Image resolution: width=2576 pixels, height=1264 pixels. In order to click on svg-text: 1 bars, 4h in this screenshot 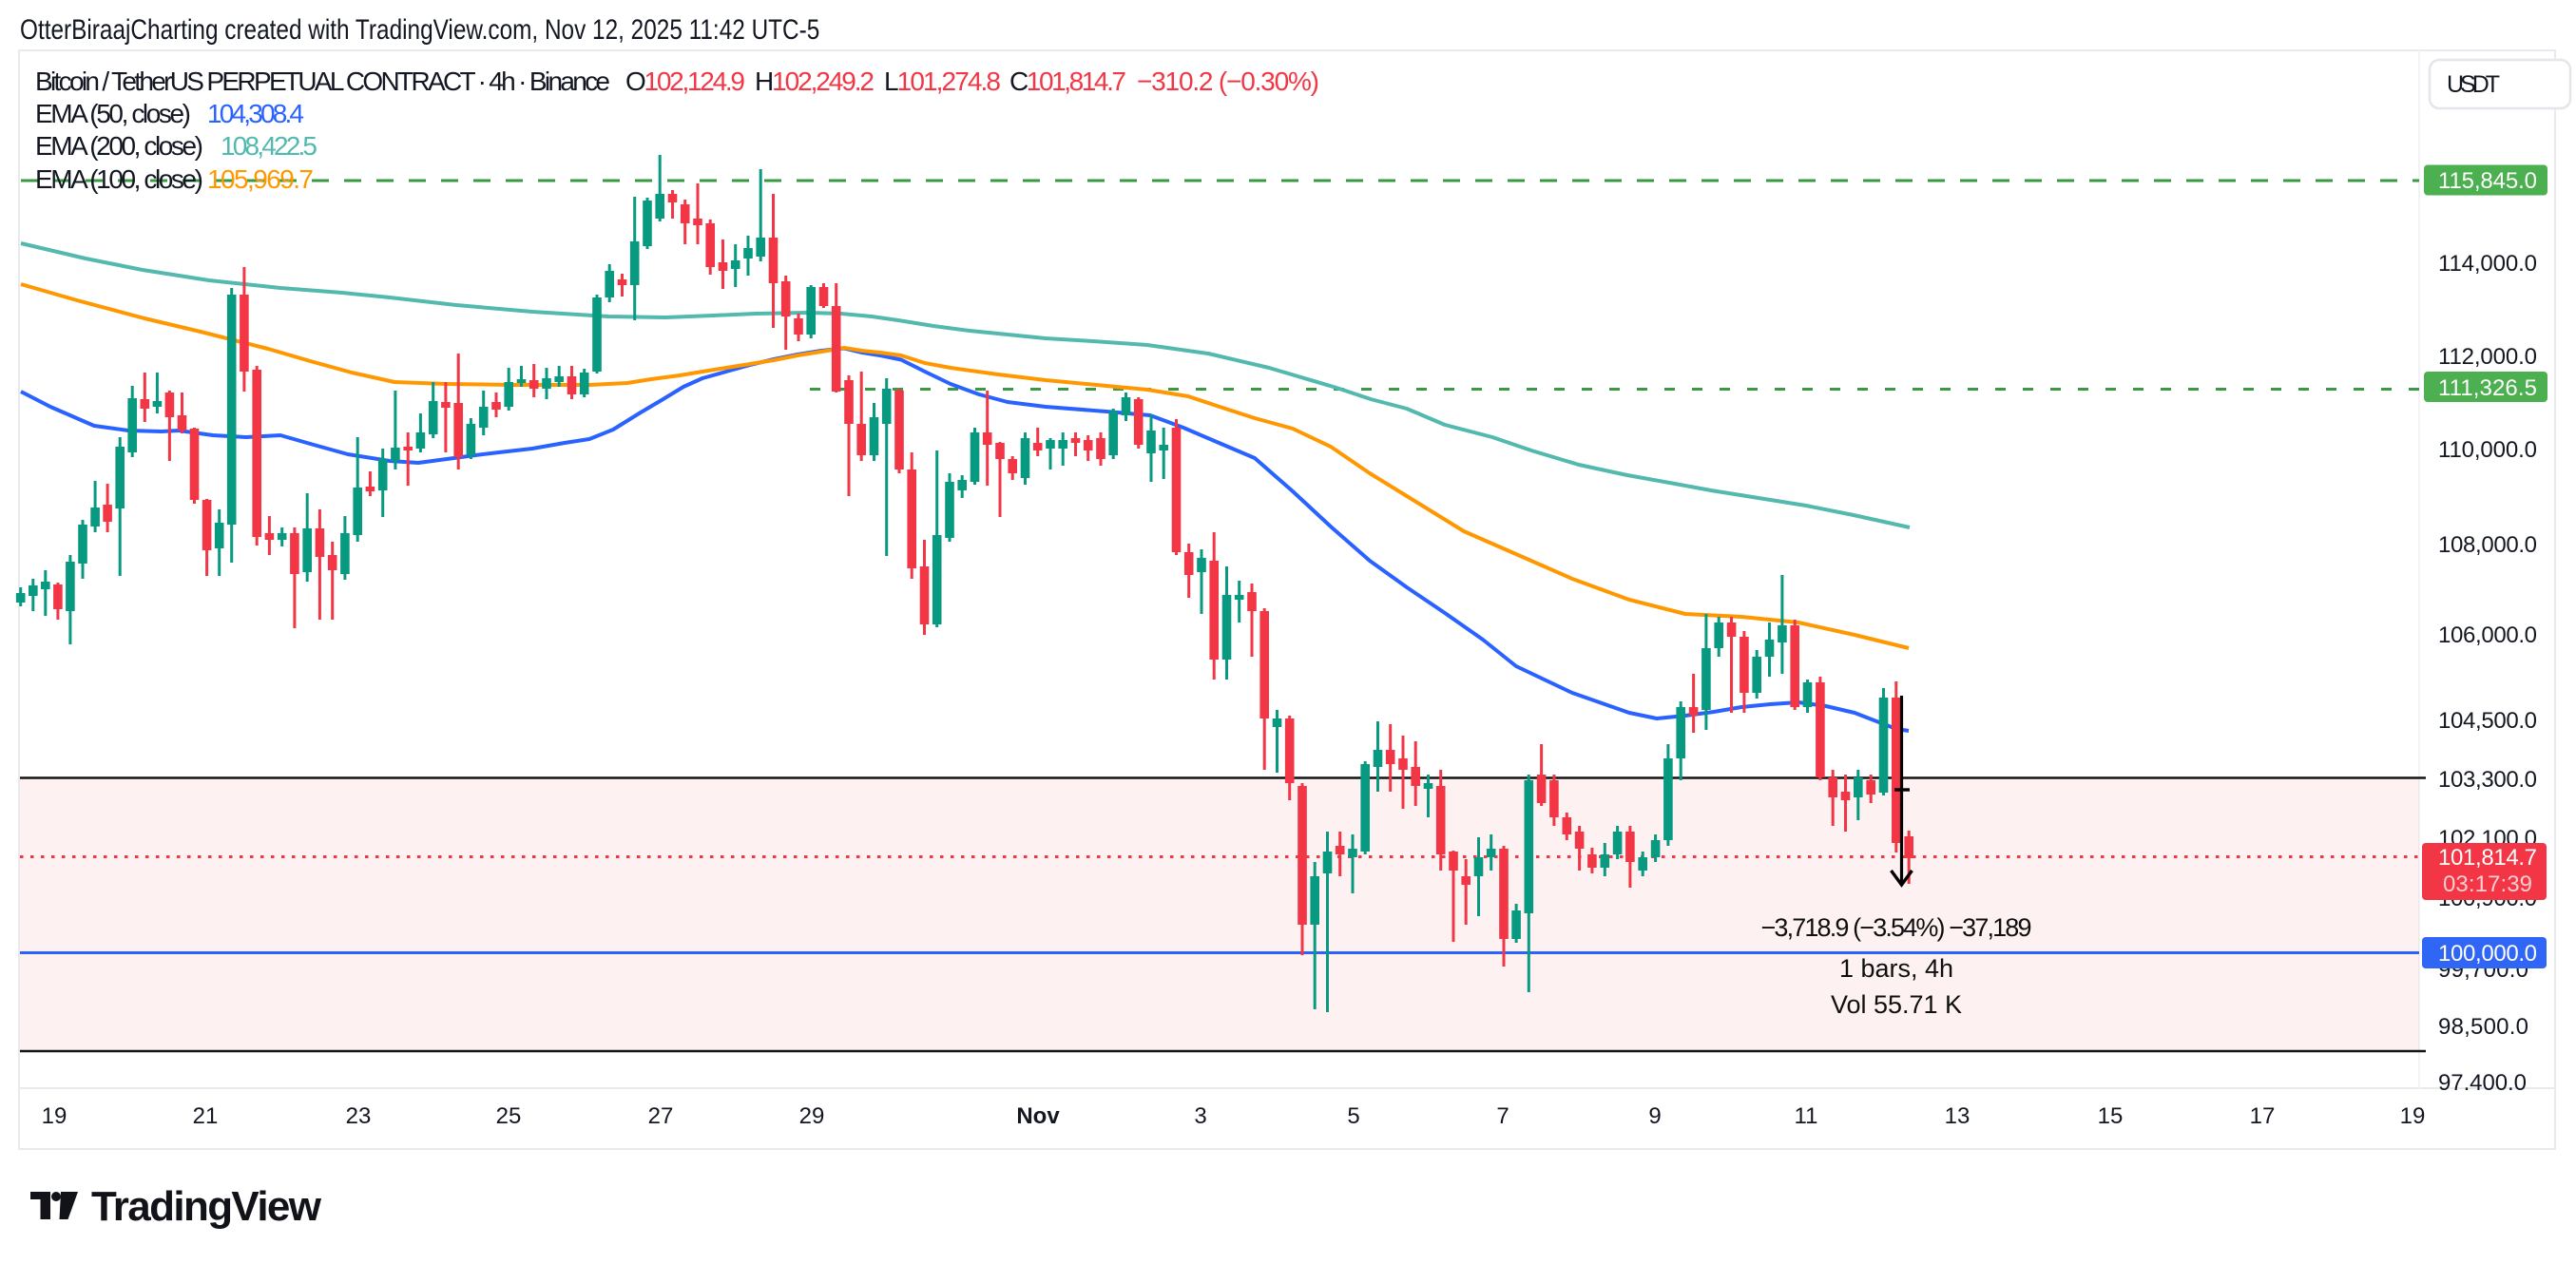, I will do `click(1896, 969)`.